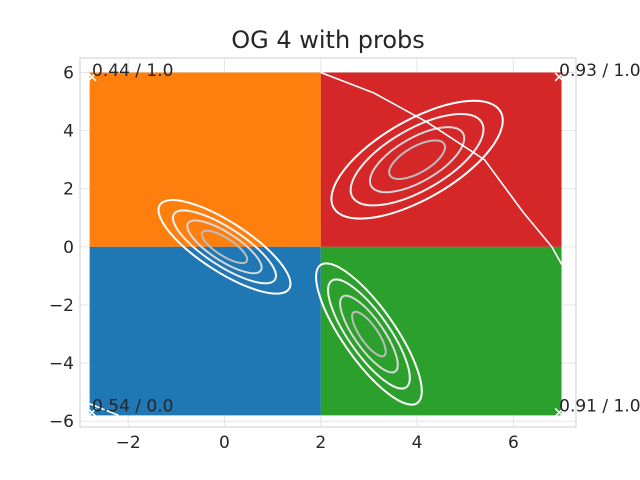 The height and width of the screenshot is (480, 640). I want to click on corner-label-1: 0.93 / 1.0, so click(599, 71).